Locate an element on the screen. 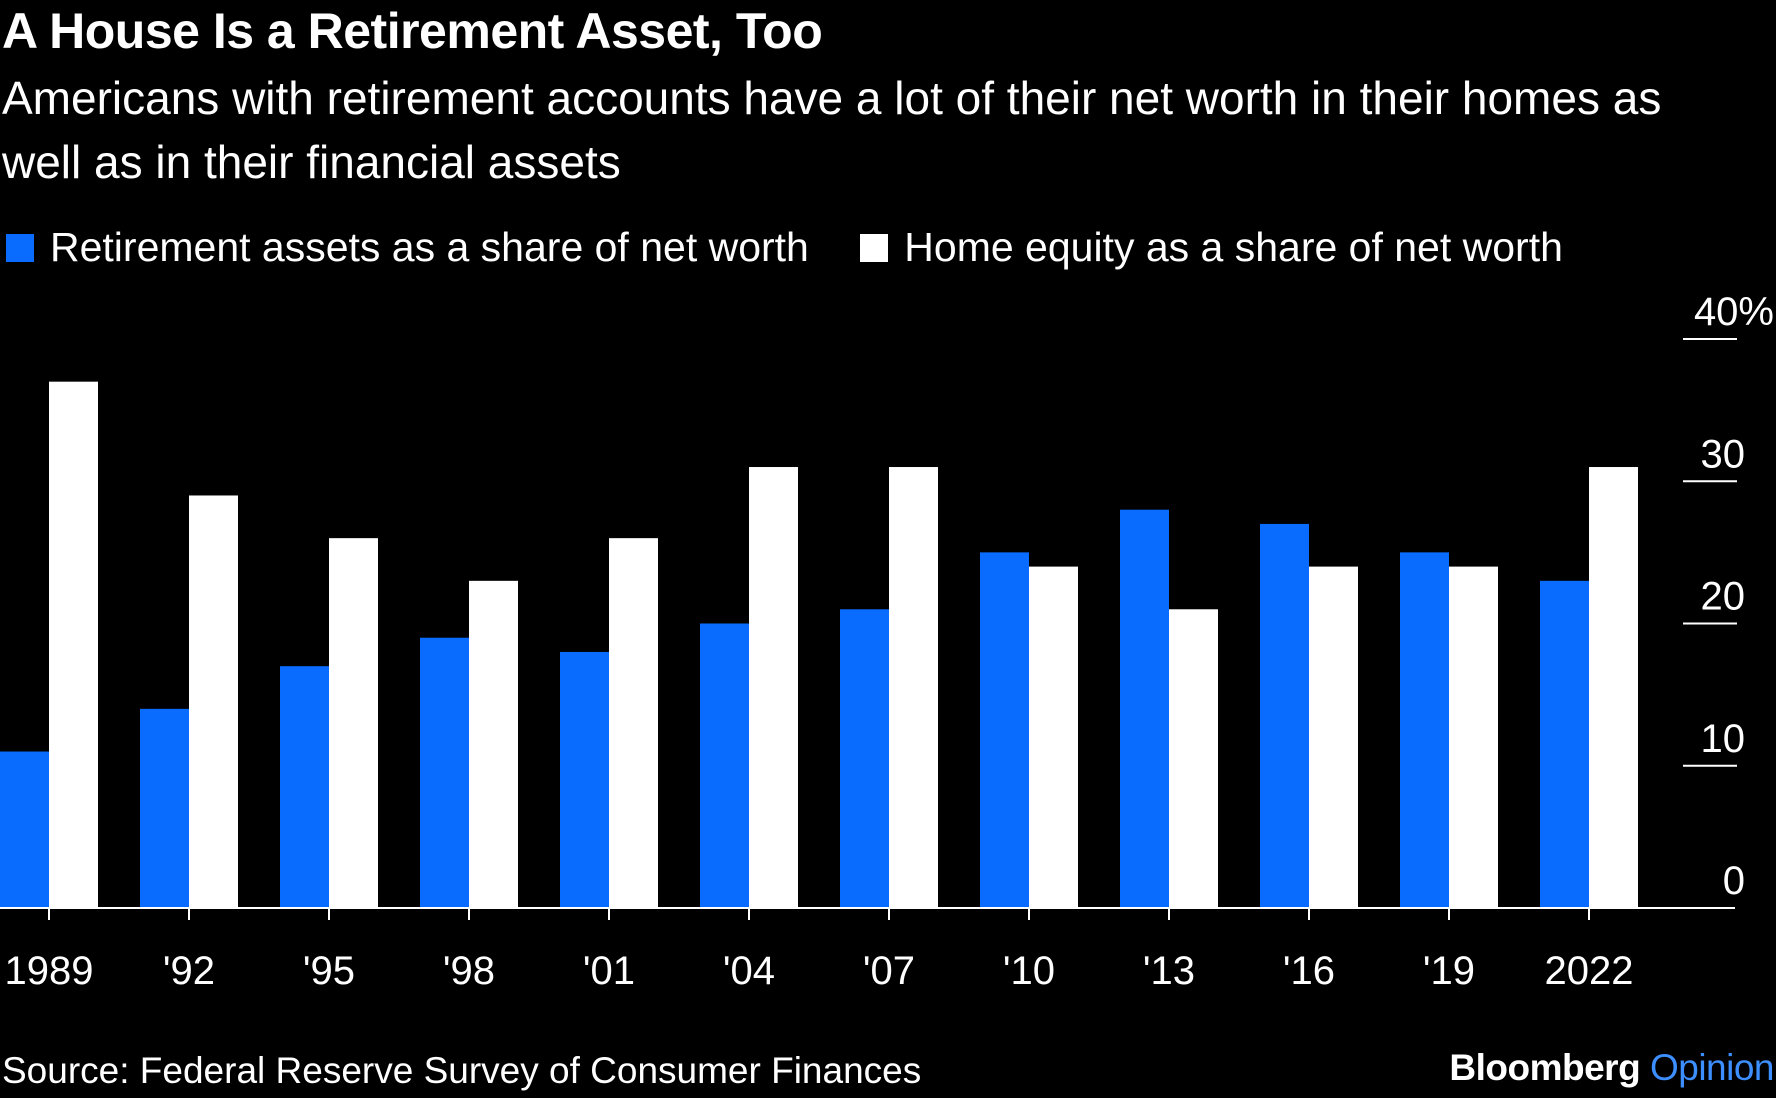 This screenshot has width=1776, height=1098. y-tick-label-1: 10 is located at coordinates (1723, 739).